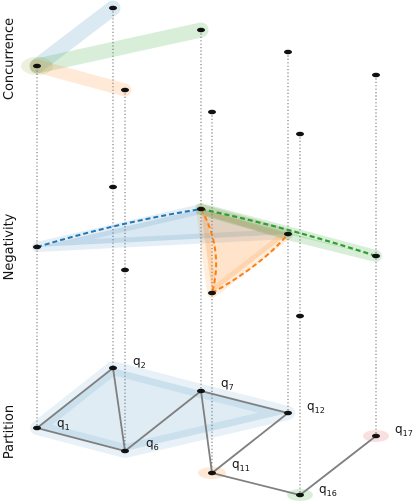  Describe the element at coordinates (288, 413) in the screenshot. I see `node-q12-partition` at that location.